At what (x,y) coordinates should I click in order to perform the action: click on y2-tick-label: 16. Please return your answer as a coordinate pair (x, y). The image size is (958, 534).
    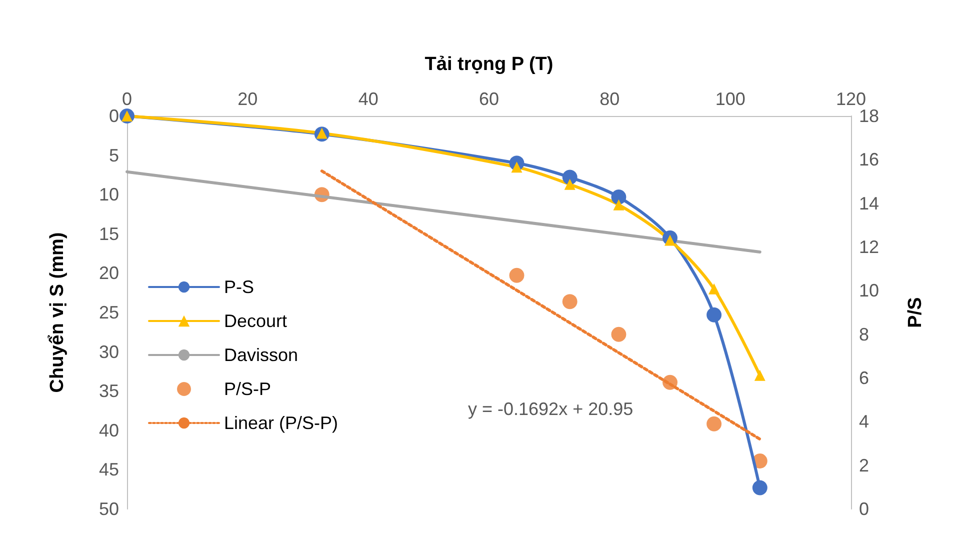
    Looking at the image, I should click on (869, 160).